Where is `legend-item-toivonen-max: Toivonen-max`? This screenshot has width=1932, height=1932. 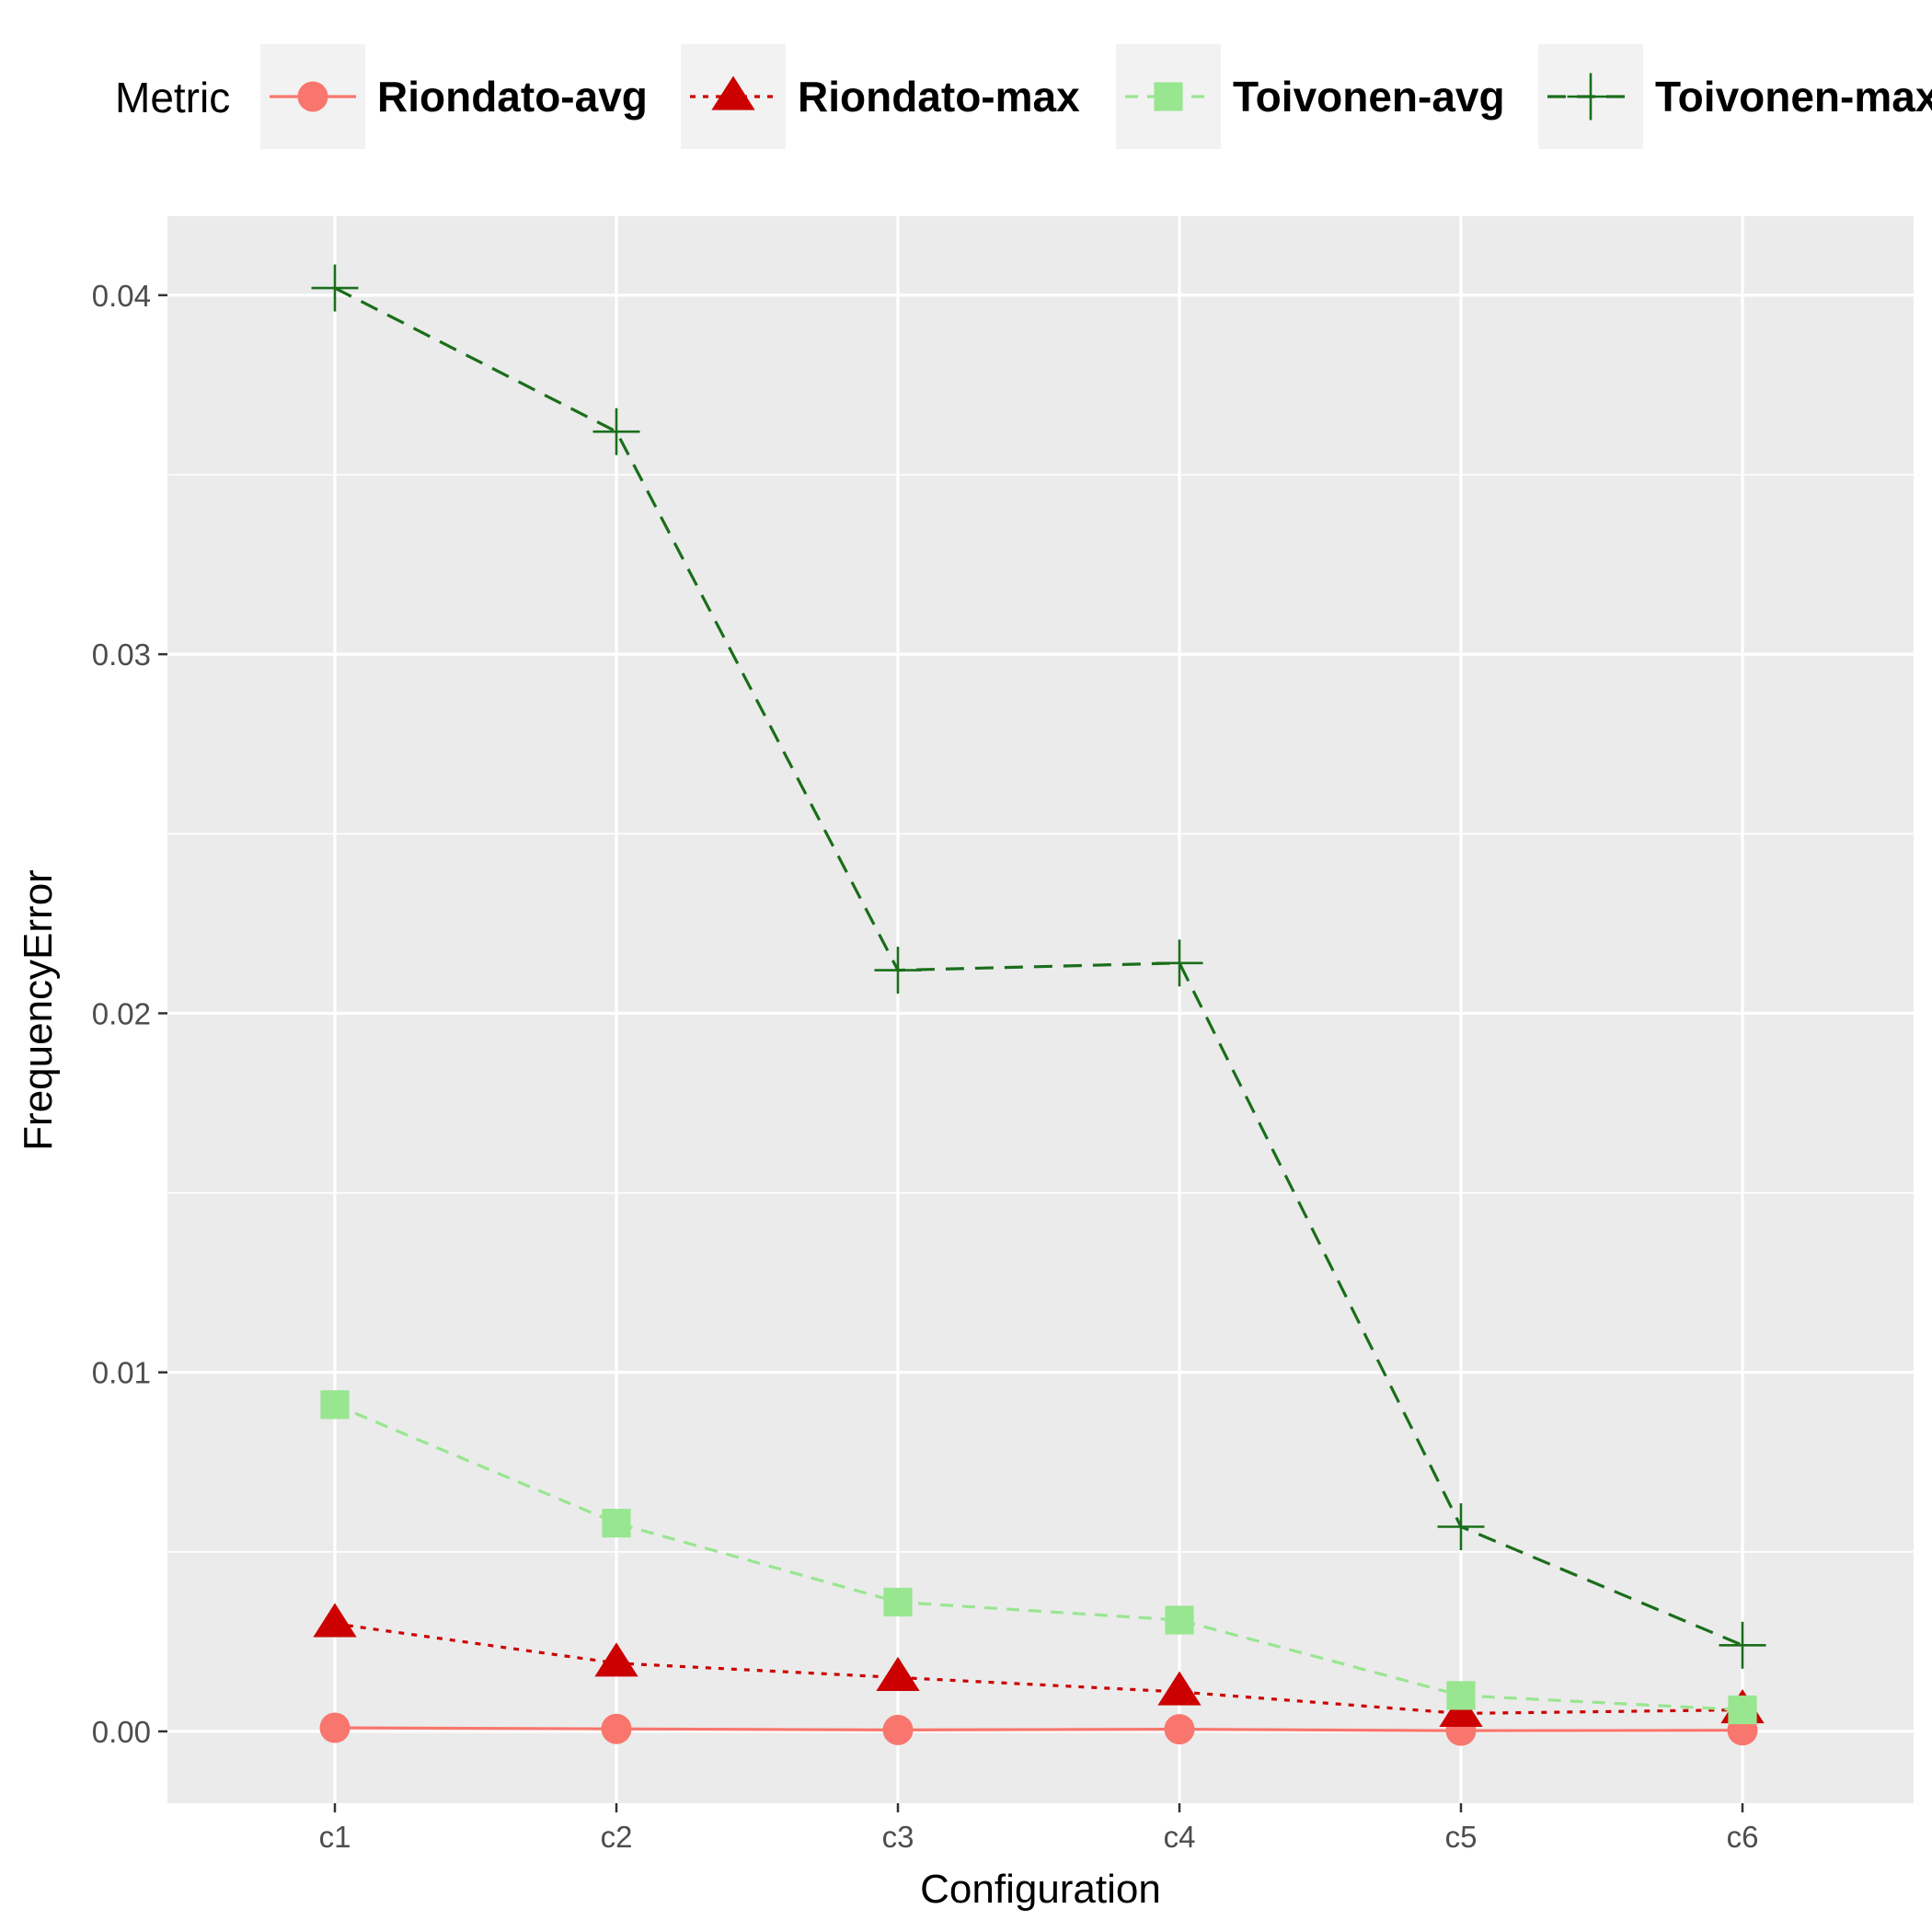 legend-item-toivonen-max: Toivonen-max is located at coordinates (1735, 96).